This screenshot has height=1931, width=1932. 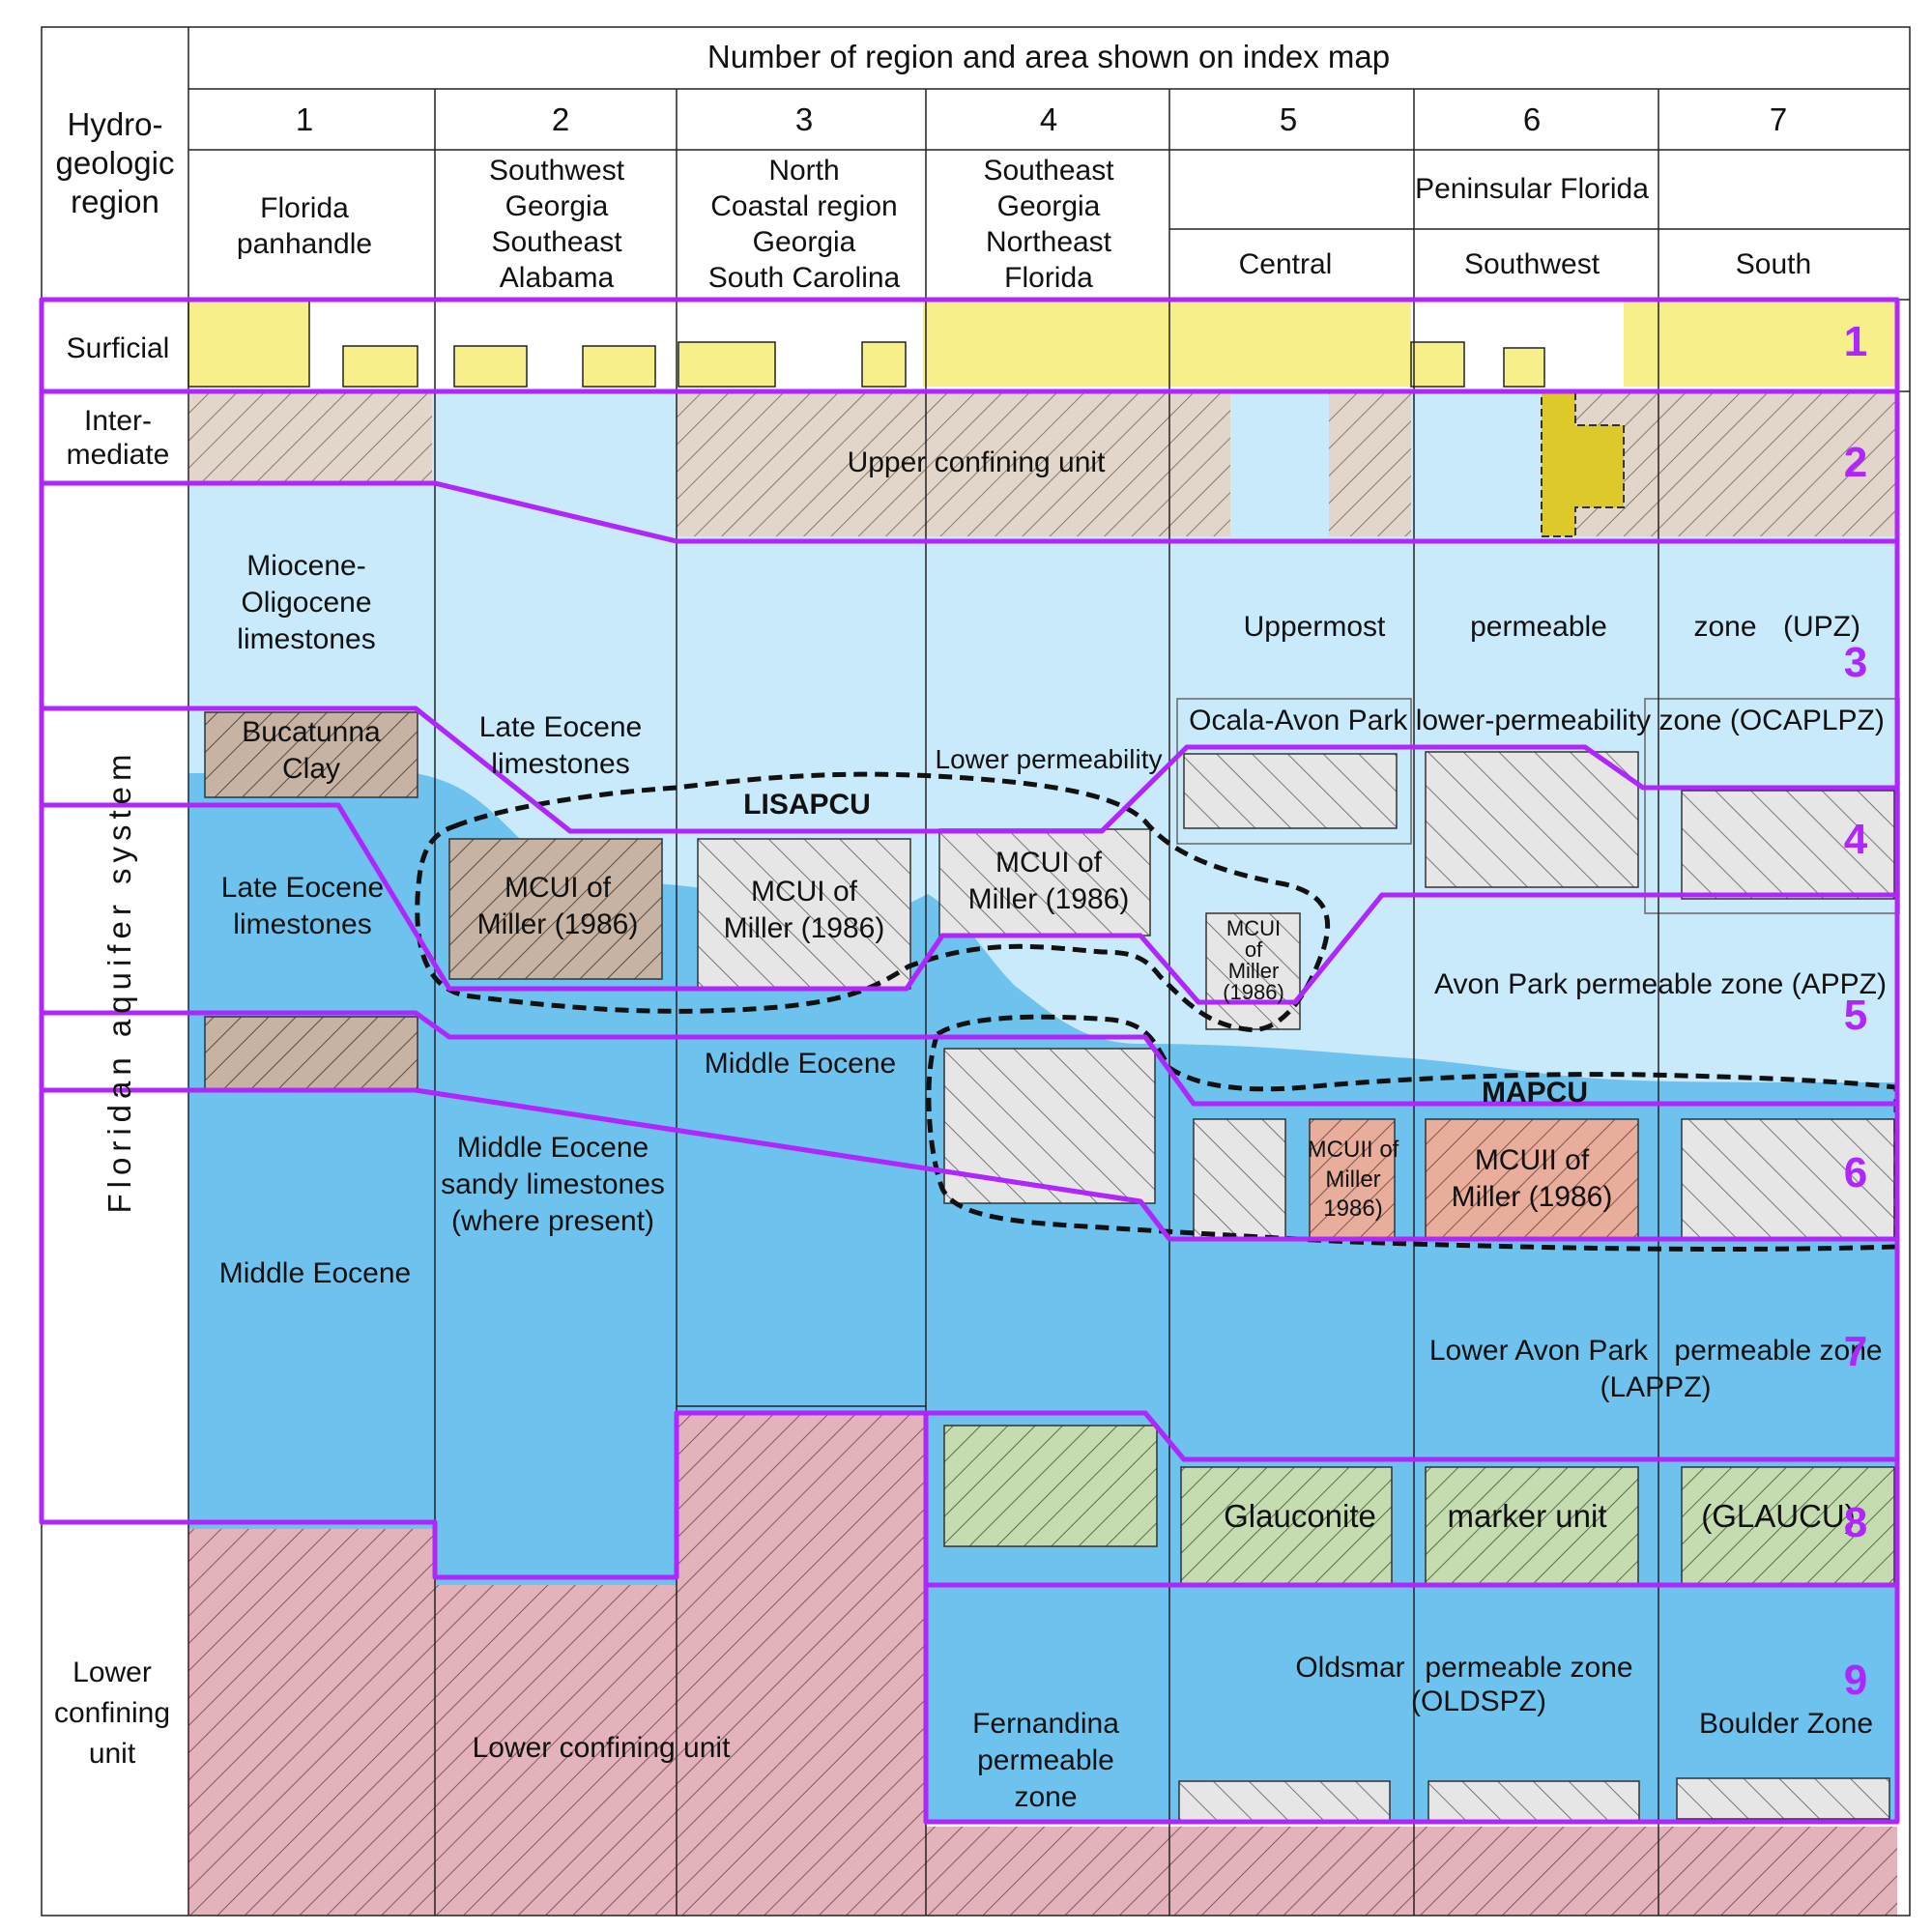 I want to click on lower-permeability-label: Lower permeability, so click(x=1049, y=759).